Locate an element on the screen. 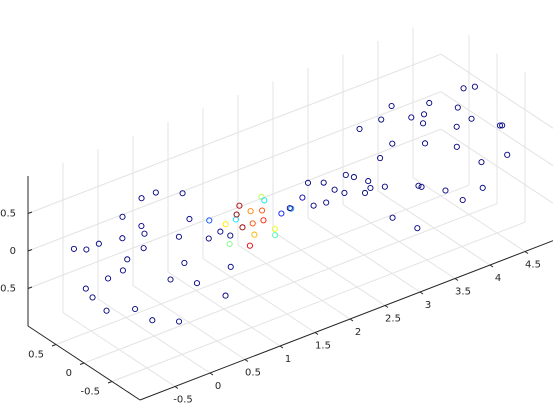 The height and width of the screenshot is (420, 560). x-tick-label: -0.5 is located at coordinates (183, 400).